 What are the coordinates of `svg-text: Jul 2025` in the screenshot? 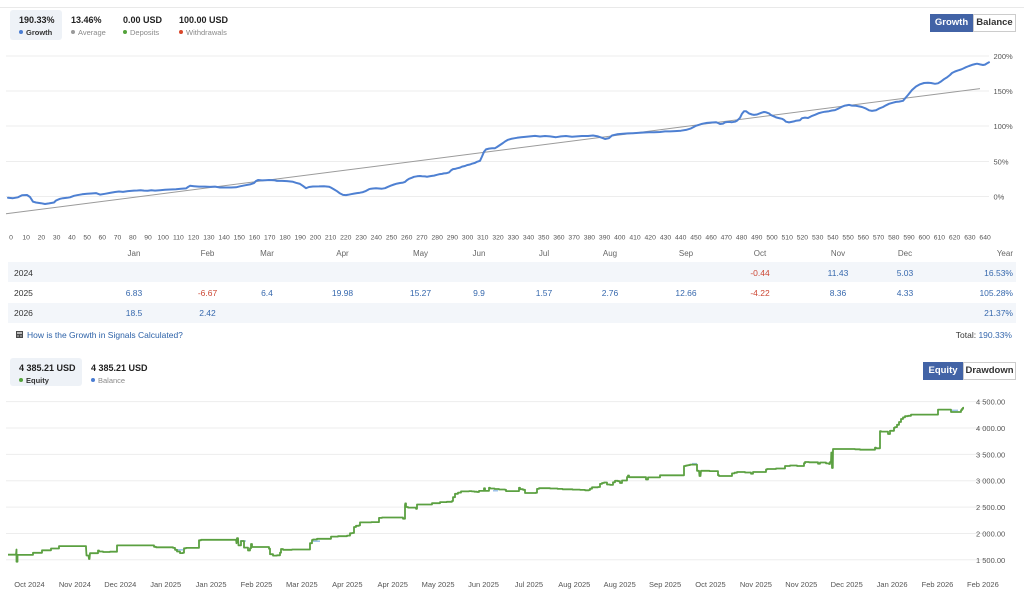 It's located at (529, 584).